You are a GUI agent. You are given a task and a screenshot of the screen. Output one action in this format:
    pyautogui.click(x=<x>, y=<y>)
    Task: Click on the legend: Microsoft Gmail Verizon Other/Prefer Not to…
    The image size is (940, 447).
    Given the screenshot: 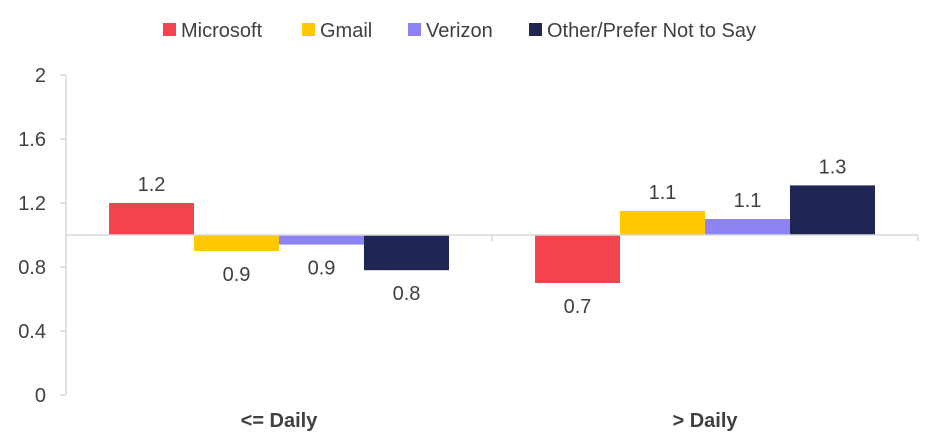 What is the action you would take?
    pyautogui.click(x=459, y=31)
    